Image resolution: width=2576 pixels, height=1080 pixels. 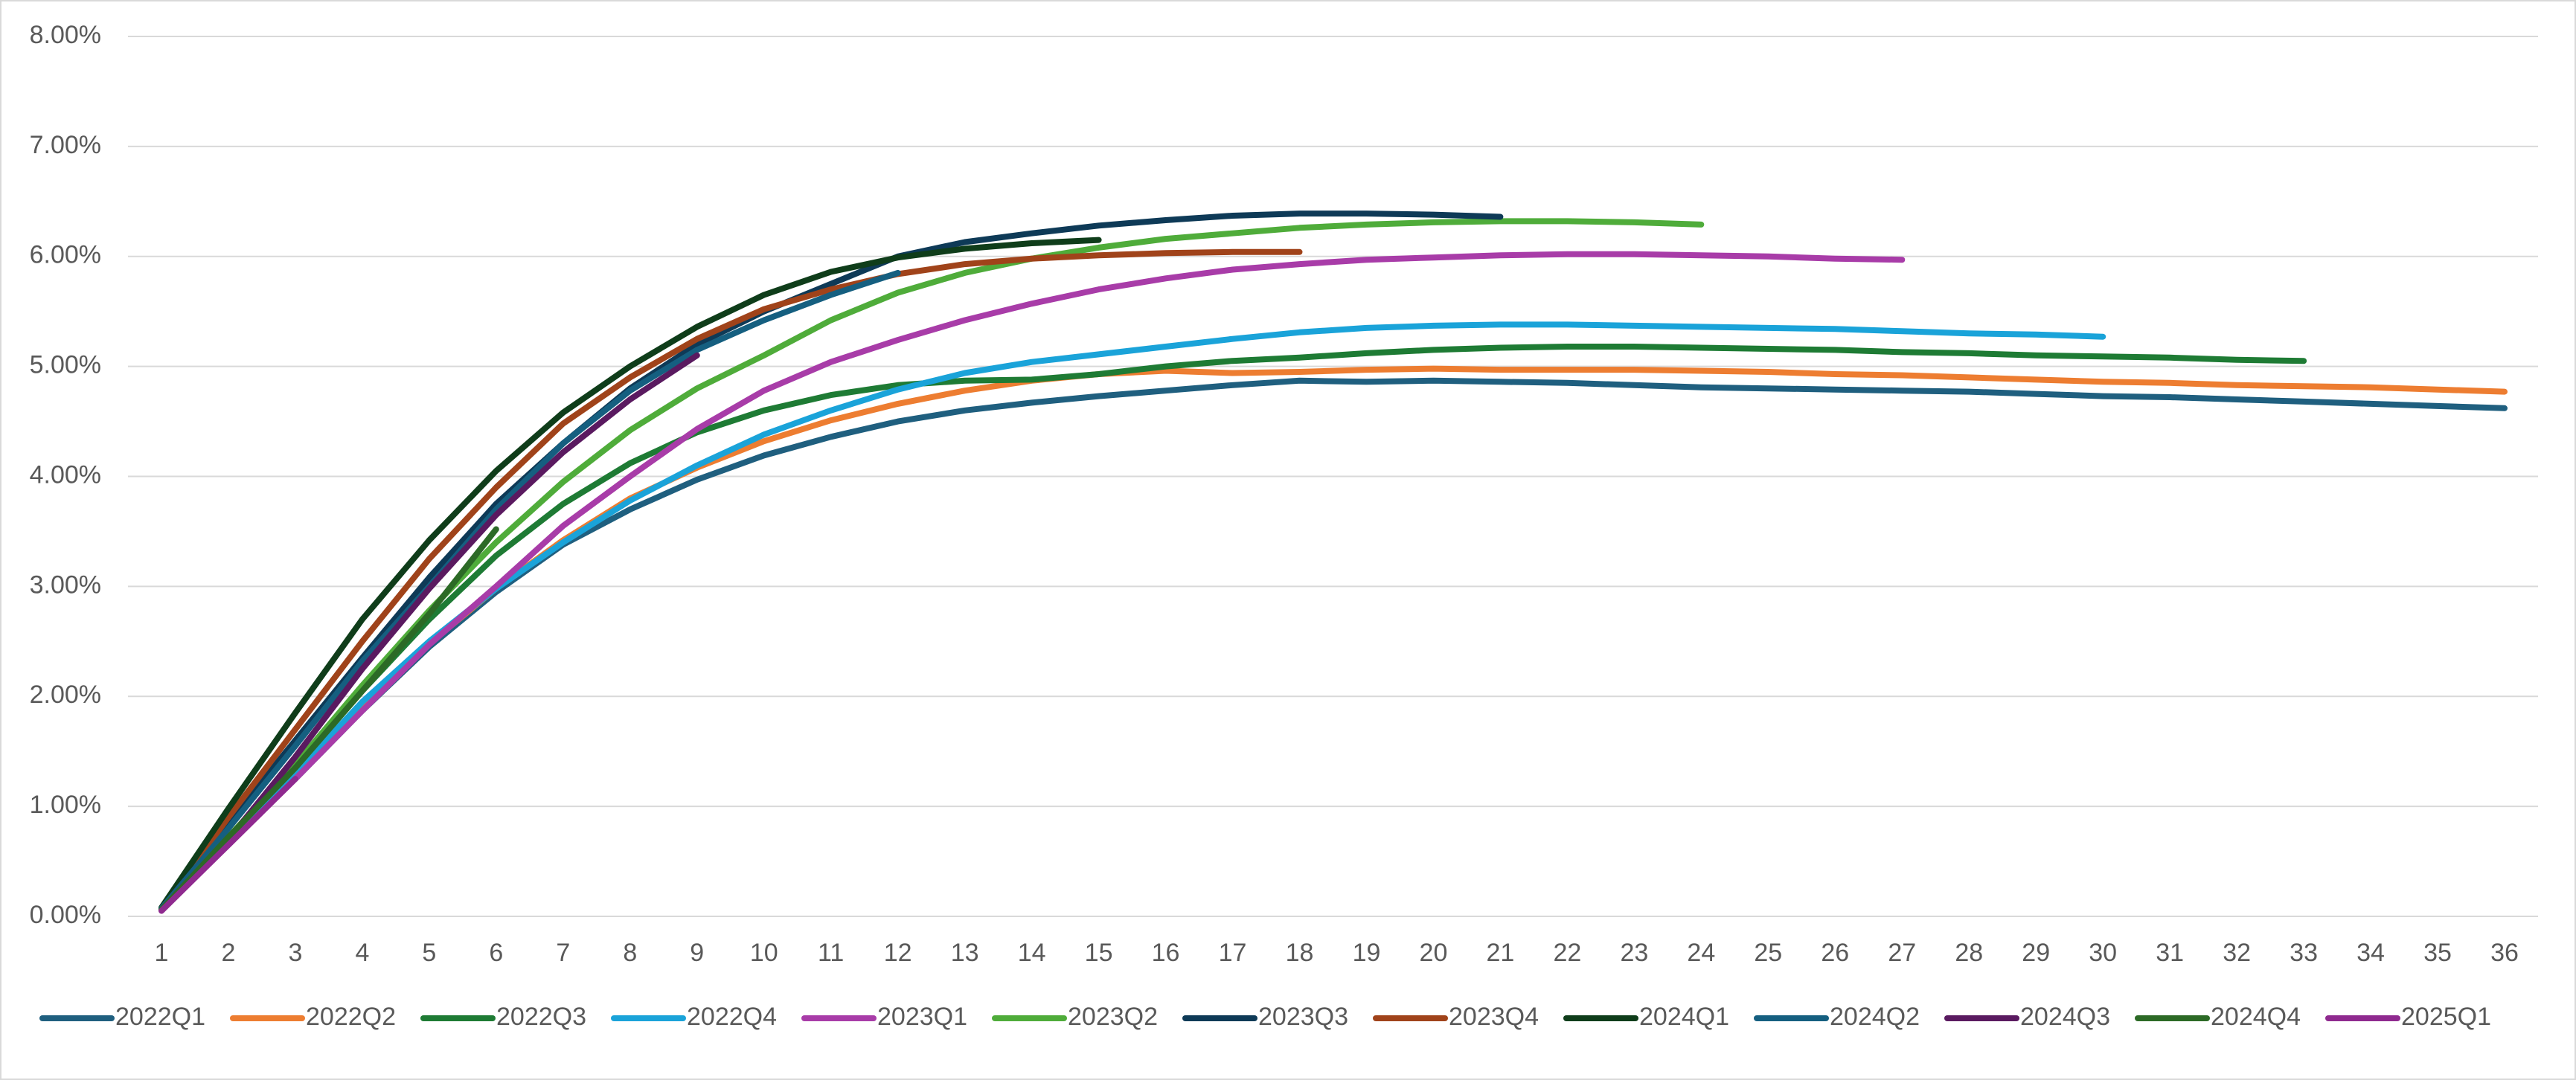 I want to click on x-tick-label: 3, so click(x=295, y=953).